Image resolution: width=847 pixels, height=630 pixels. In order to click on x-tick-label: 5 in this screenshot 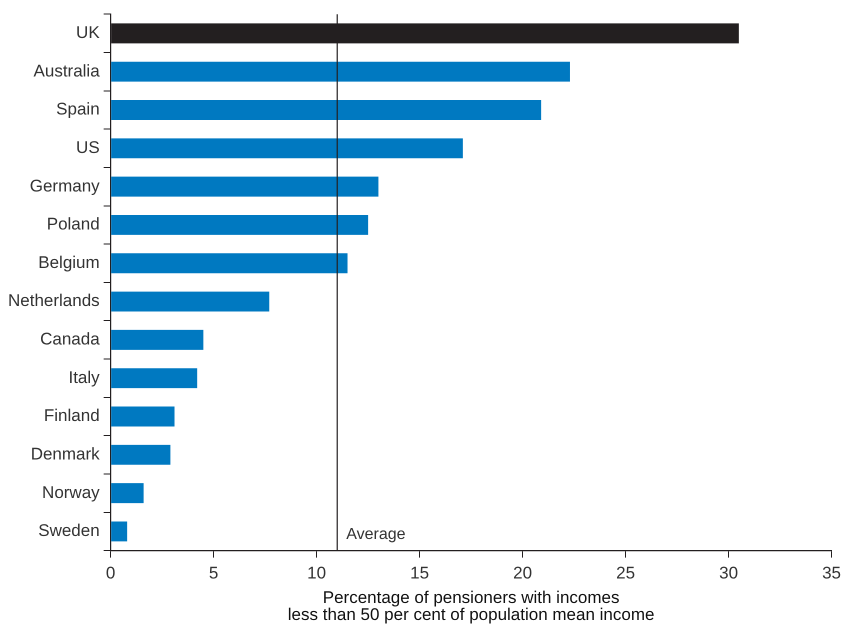, I will do `click(213, 572)`.